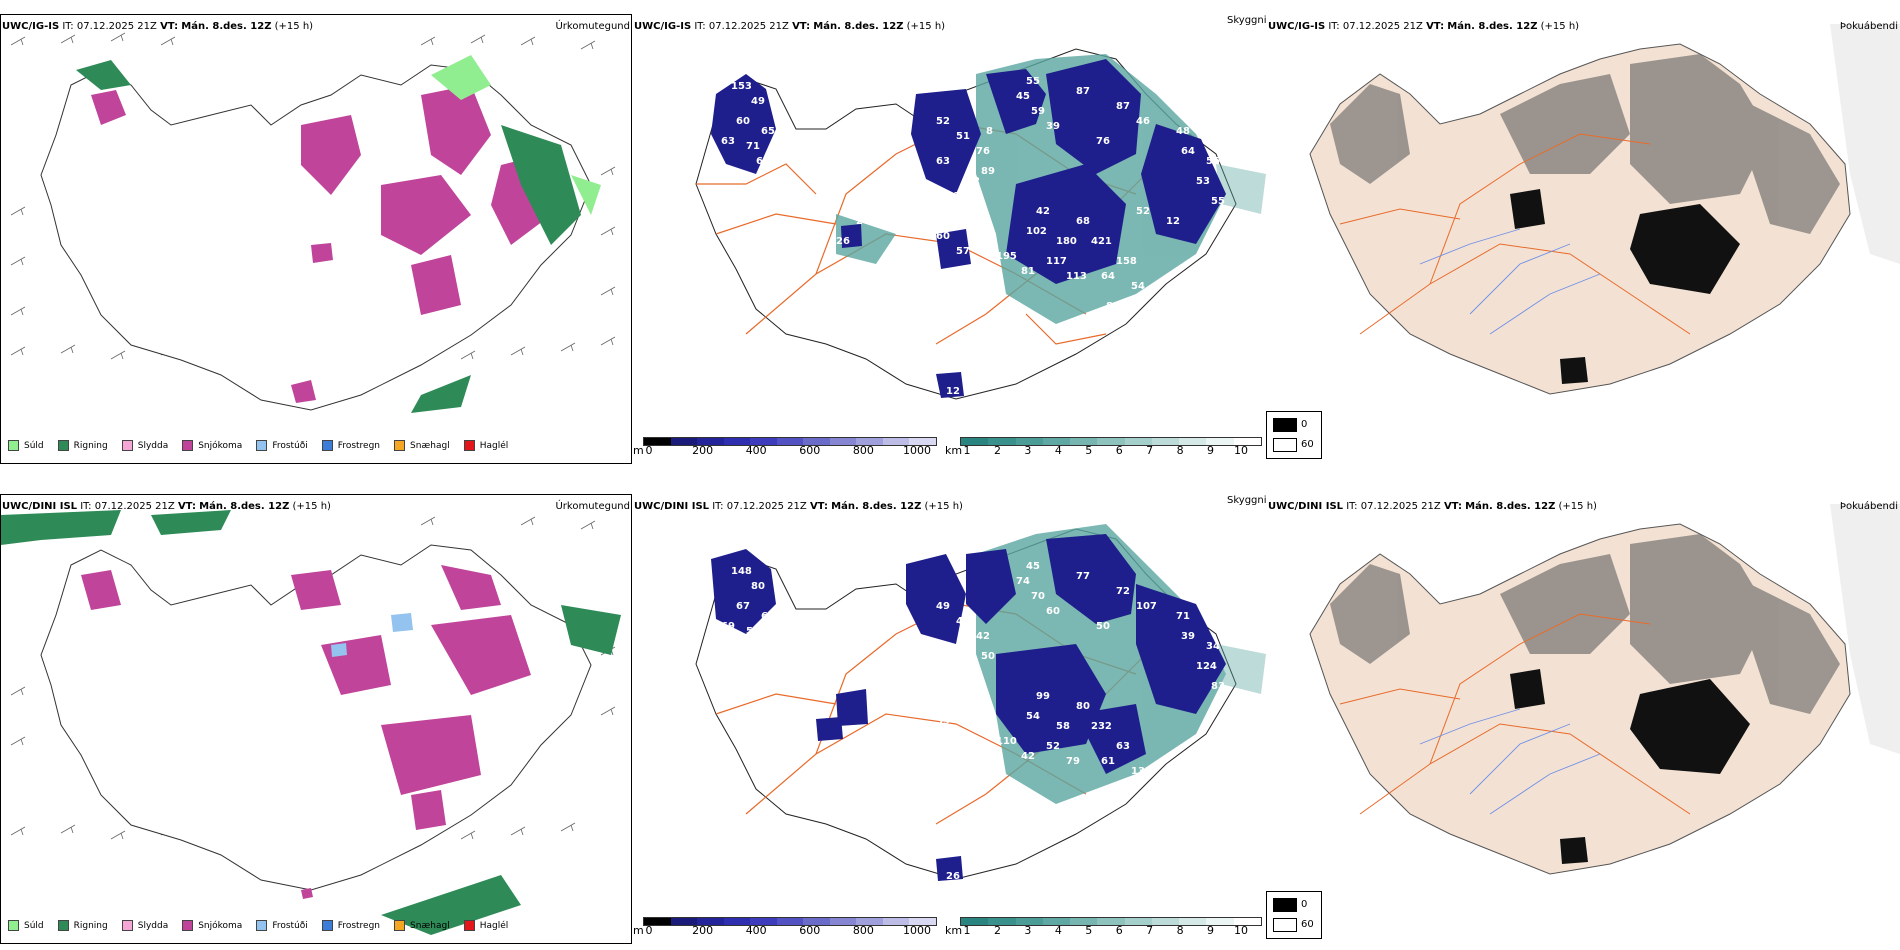 The image size is (1900, 950). Describe the element at coordinates (1123, 106) in the screenshot. I see `visibility-value-label: 87` at that location.